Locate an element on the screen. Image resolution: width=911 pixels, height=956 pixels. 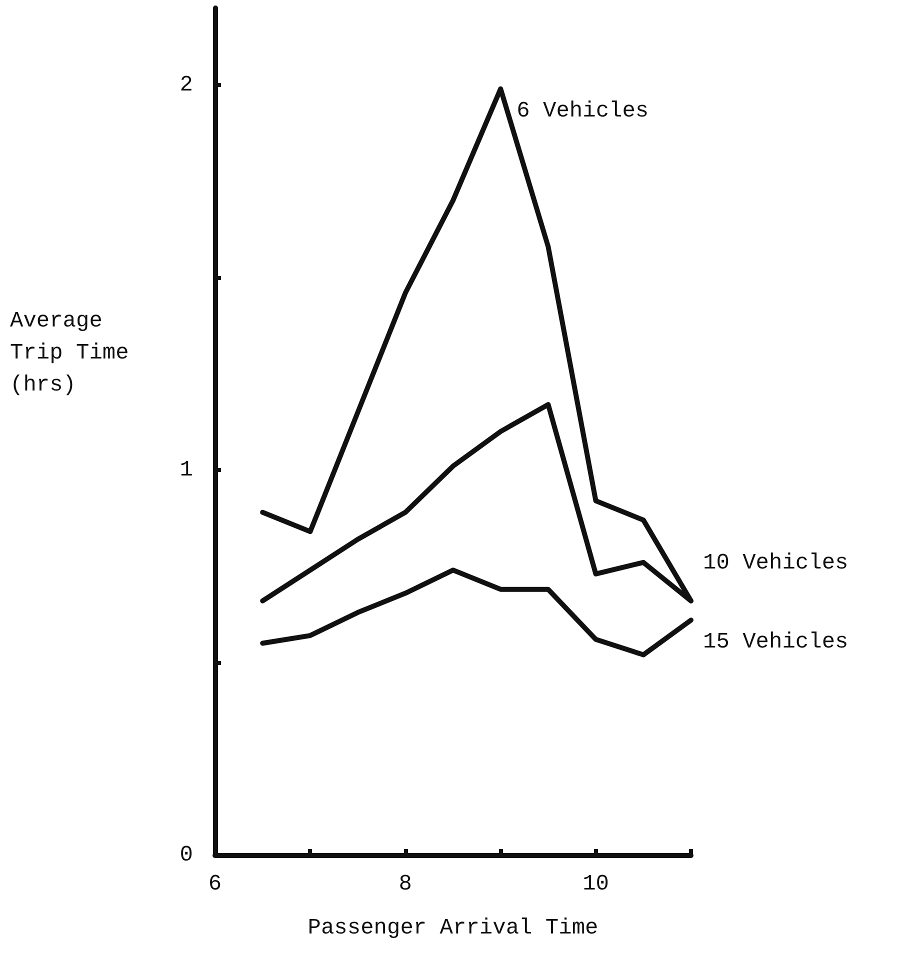
series-label: 10 Vehicles is located at coordinates (775, 563).